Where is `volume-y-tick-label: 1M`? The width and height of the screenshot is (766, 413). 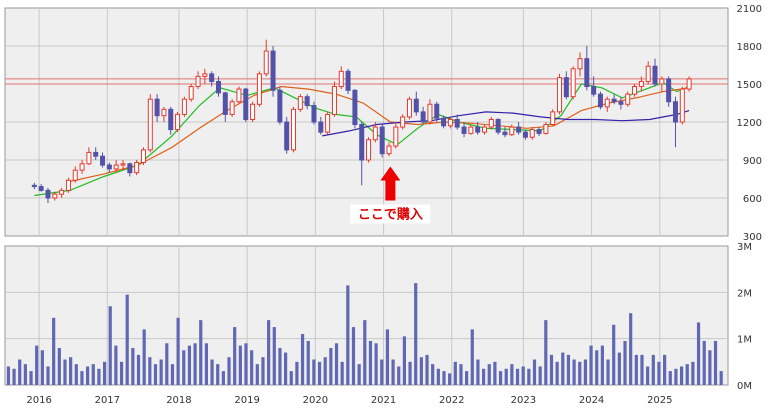
volume-y-tick-label: 1M is located at coordinates (744, 340).